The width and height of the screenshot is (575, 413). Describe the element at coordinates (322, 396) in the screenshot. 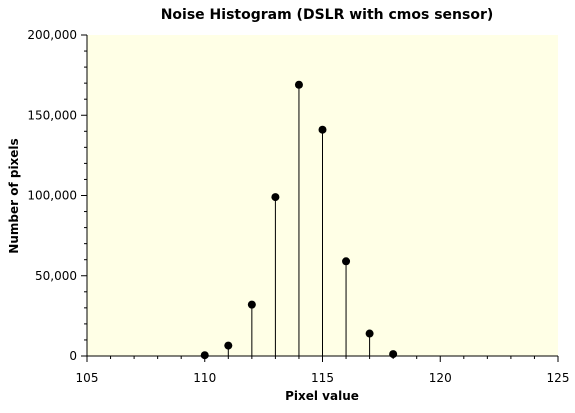

I see `x-axis-label: Pixel value` at that location.